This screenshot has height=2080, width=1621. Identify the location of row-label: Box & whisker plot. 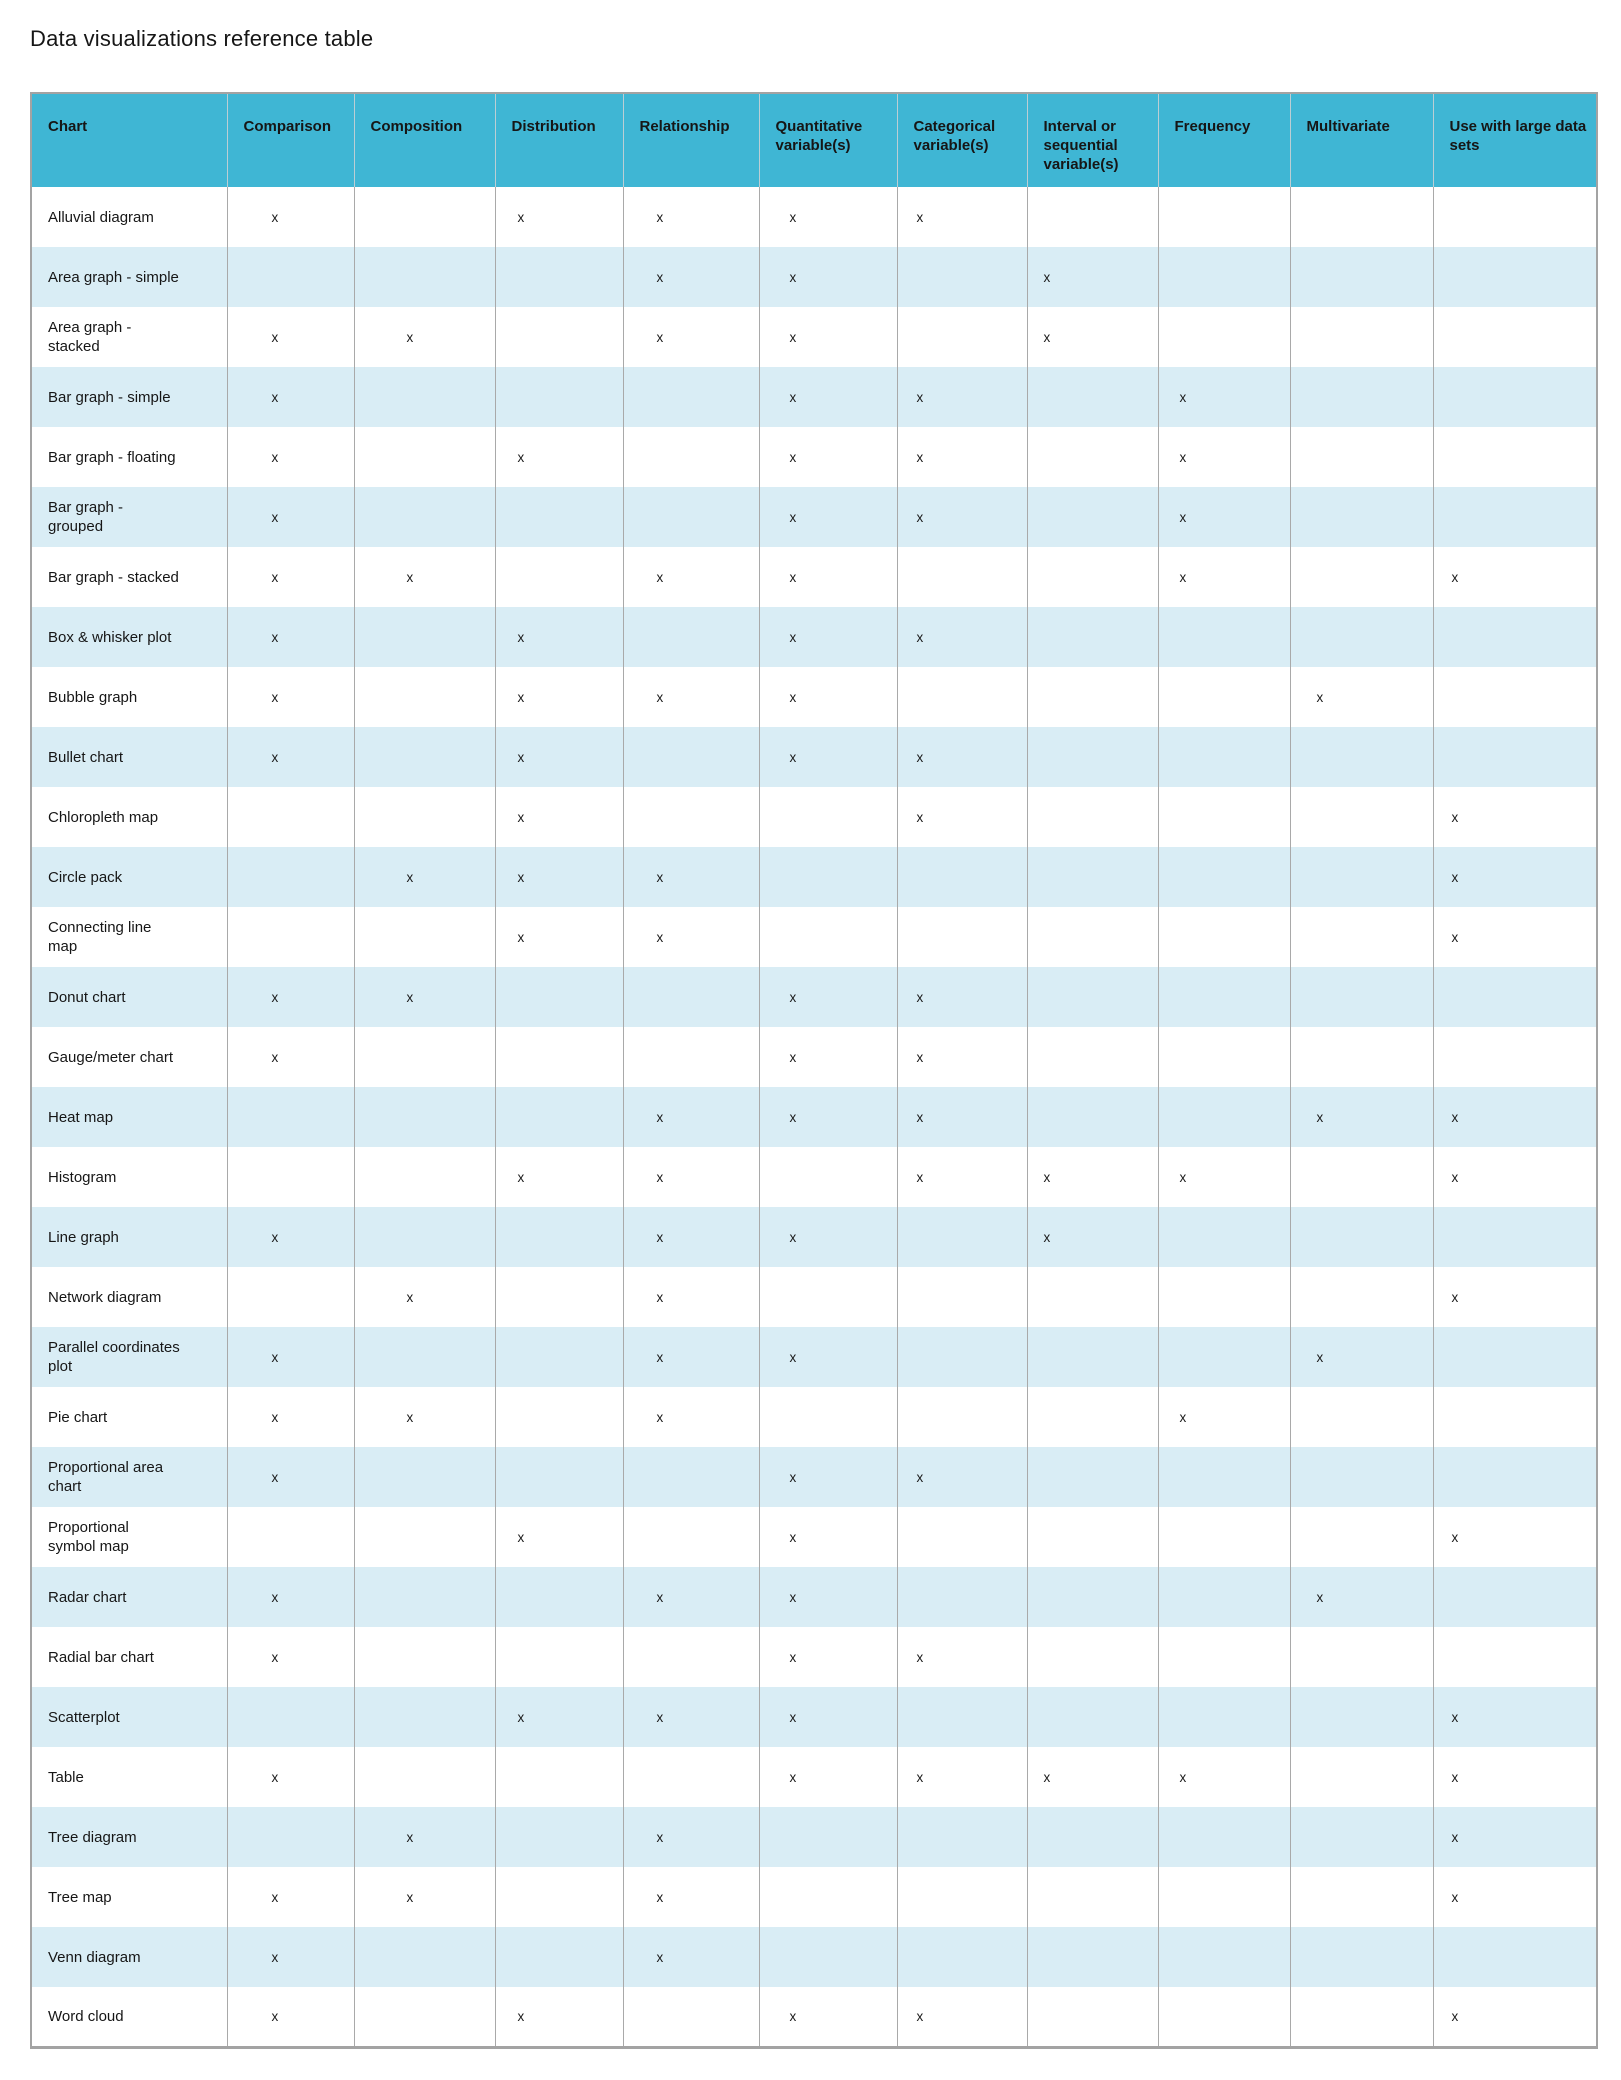
(110, 637).